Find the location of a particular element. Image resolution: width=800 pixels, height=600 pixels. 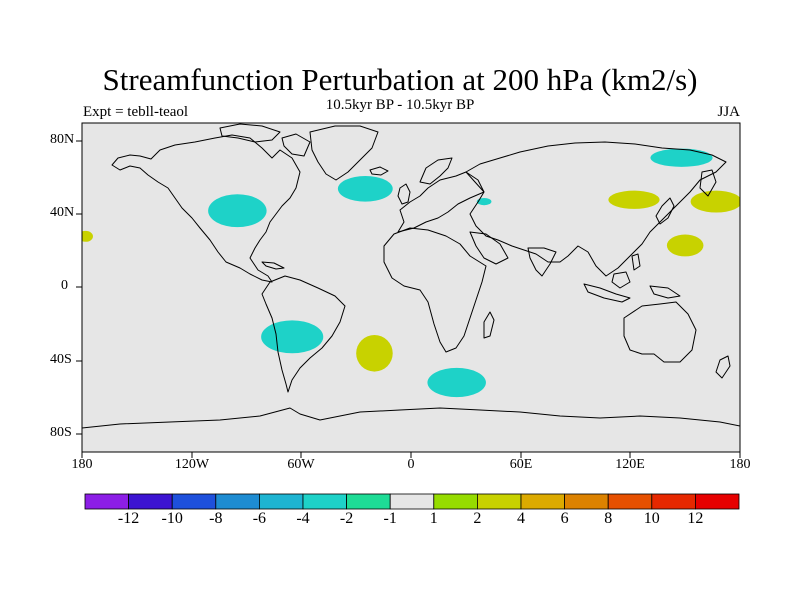

anomaly-west-pacific-edge is located at coordinates (87, 236).